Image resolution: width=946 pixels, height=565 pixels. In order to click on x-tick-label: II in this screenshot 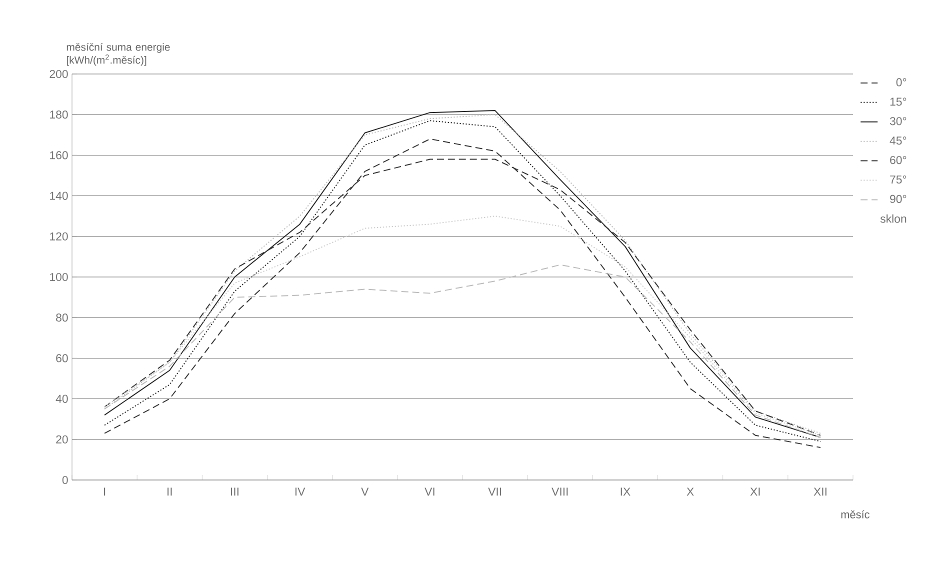, I will do `click(170, 492)`.